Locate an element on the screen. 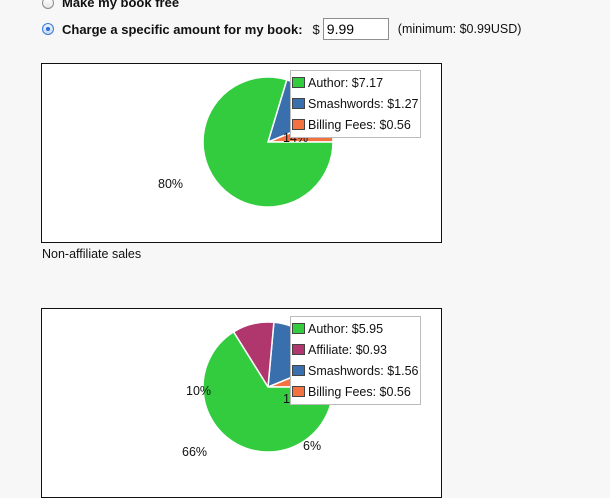  legend-item: Author: $5.95 is located at coordinates (355, 328).